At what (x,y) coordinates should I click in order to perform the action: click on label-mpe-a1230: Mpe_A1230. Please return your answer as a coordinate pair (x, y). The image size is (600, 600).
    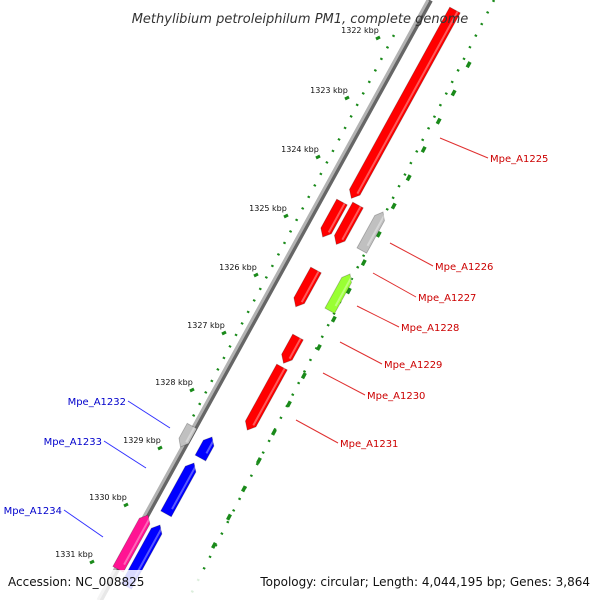
    Looking at the image, I should click on (373, 387).